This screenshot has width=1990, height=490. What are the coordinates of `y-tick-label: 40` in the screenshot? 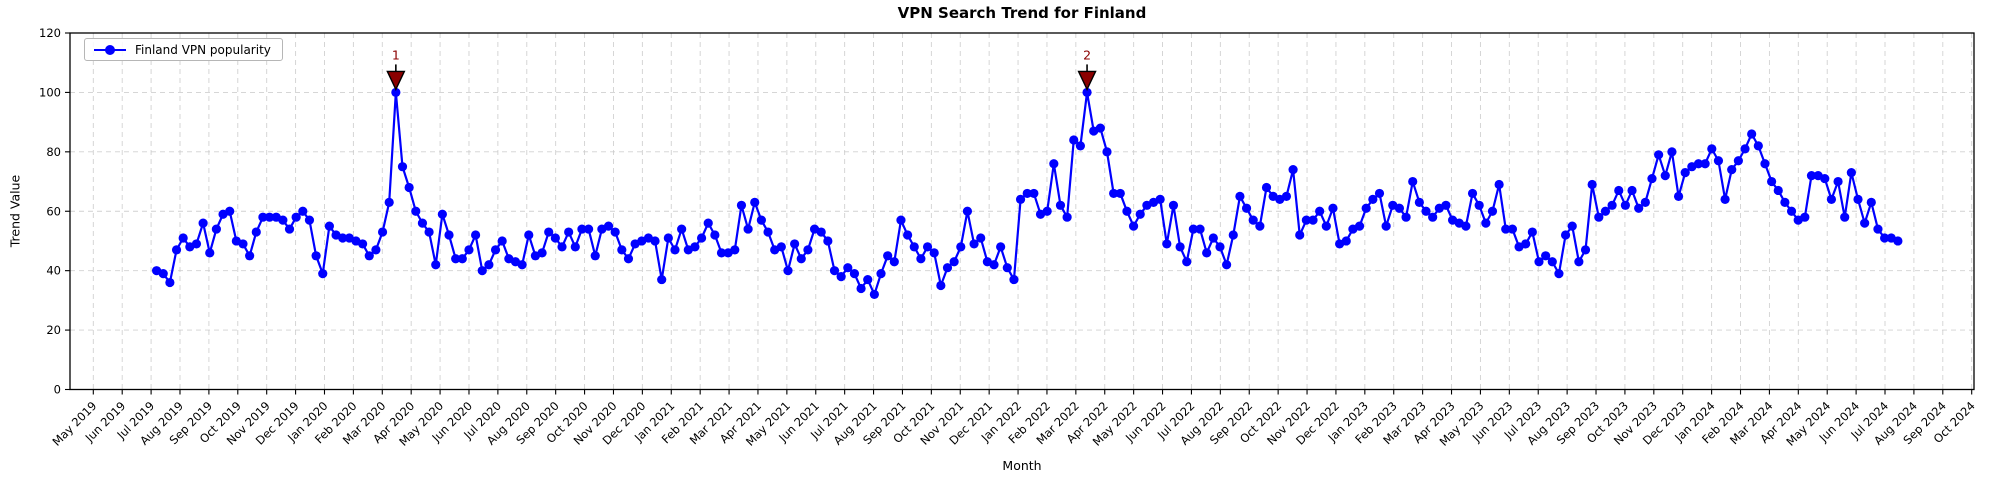 It's located at (53, 271).